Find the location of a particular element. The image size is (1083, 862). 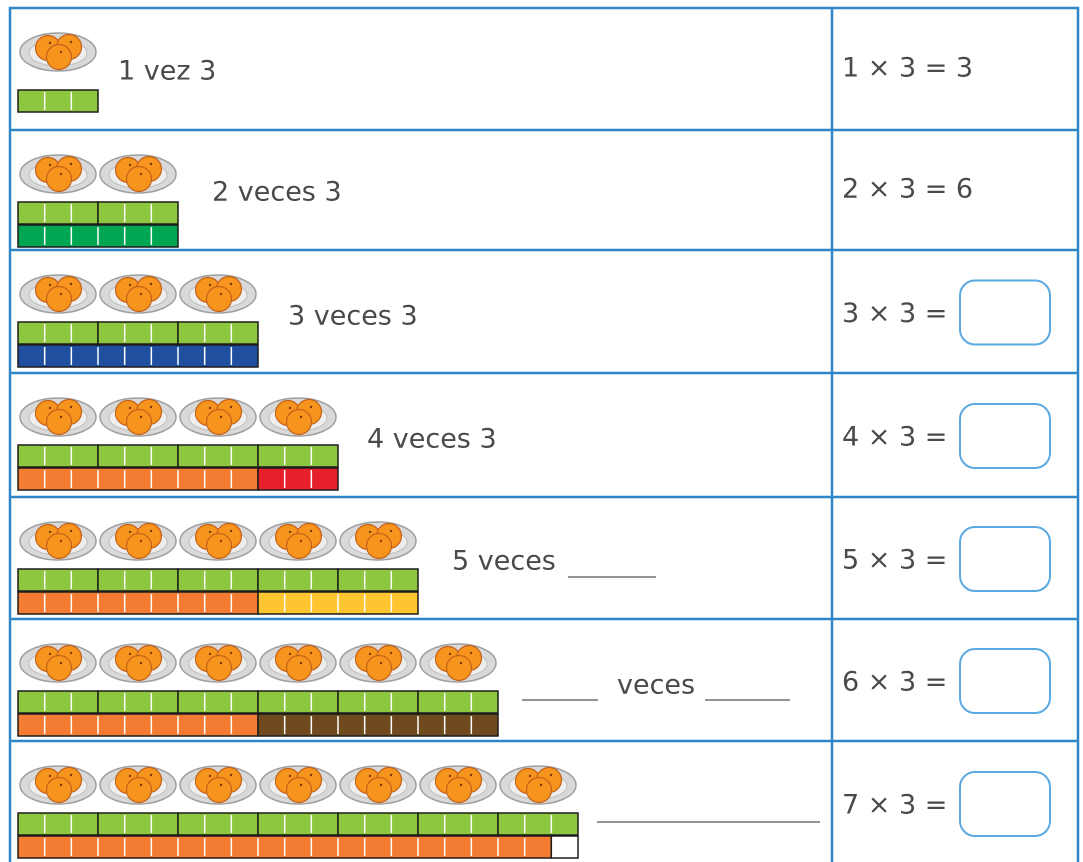

equation: 7 × 3 = is located at coordinates (894, 805).